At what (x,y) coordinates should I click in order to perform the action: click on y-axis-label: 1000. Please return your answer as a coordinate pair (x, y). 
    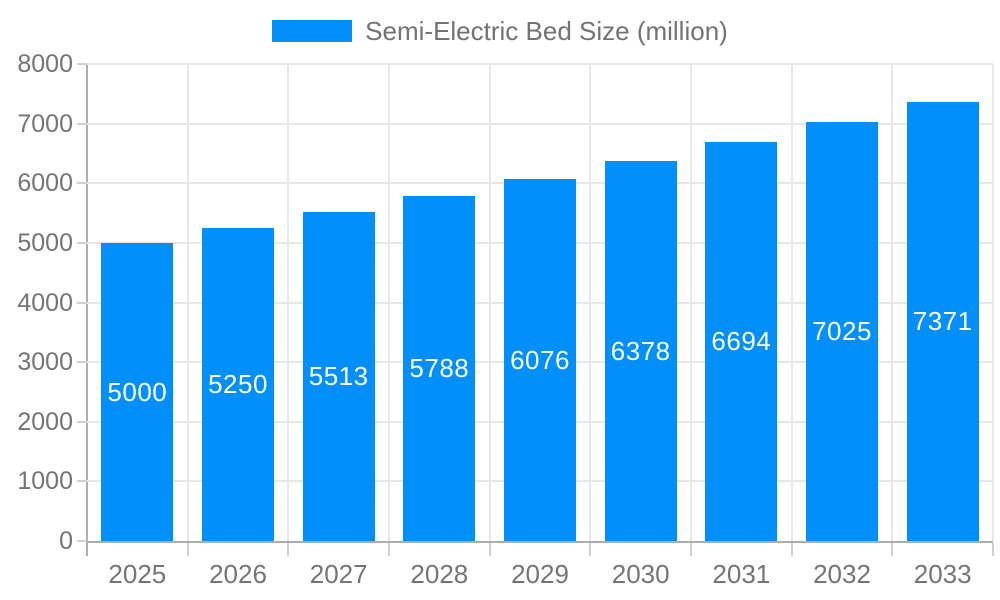
    Looking at the image, I should click on (45, 481).